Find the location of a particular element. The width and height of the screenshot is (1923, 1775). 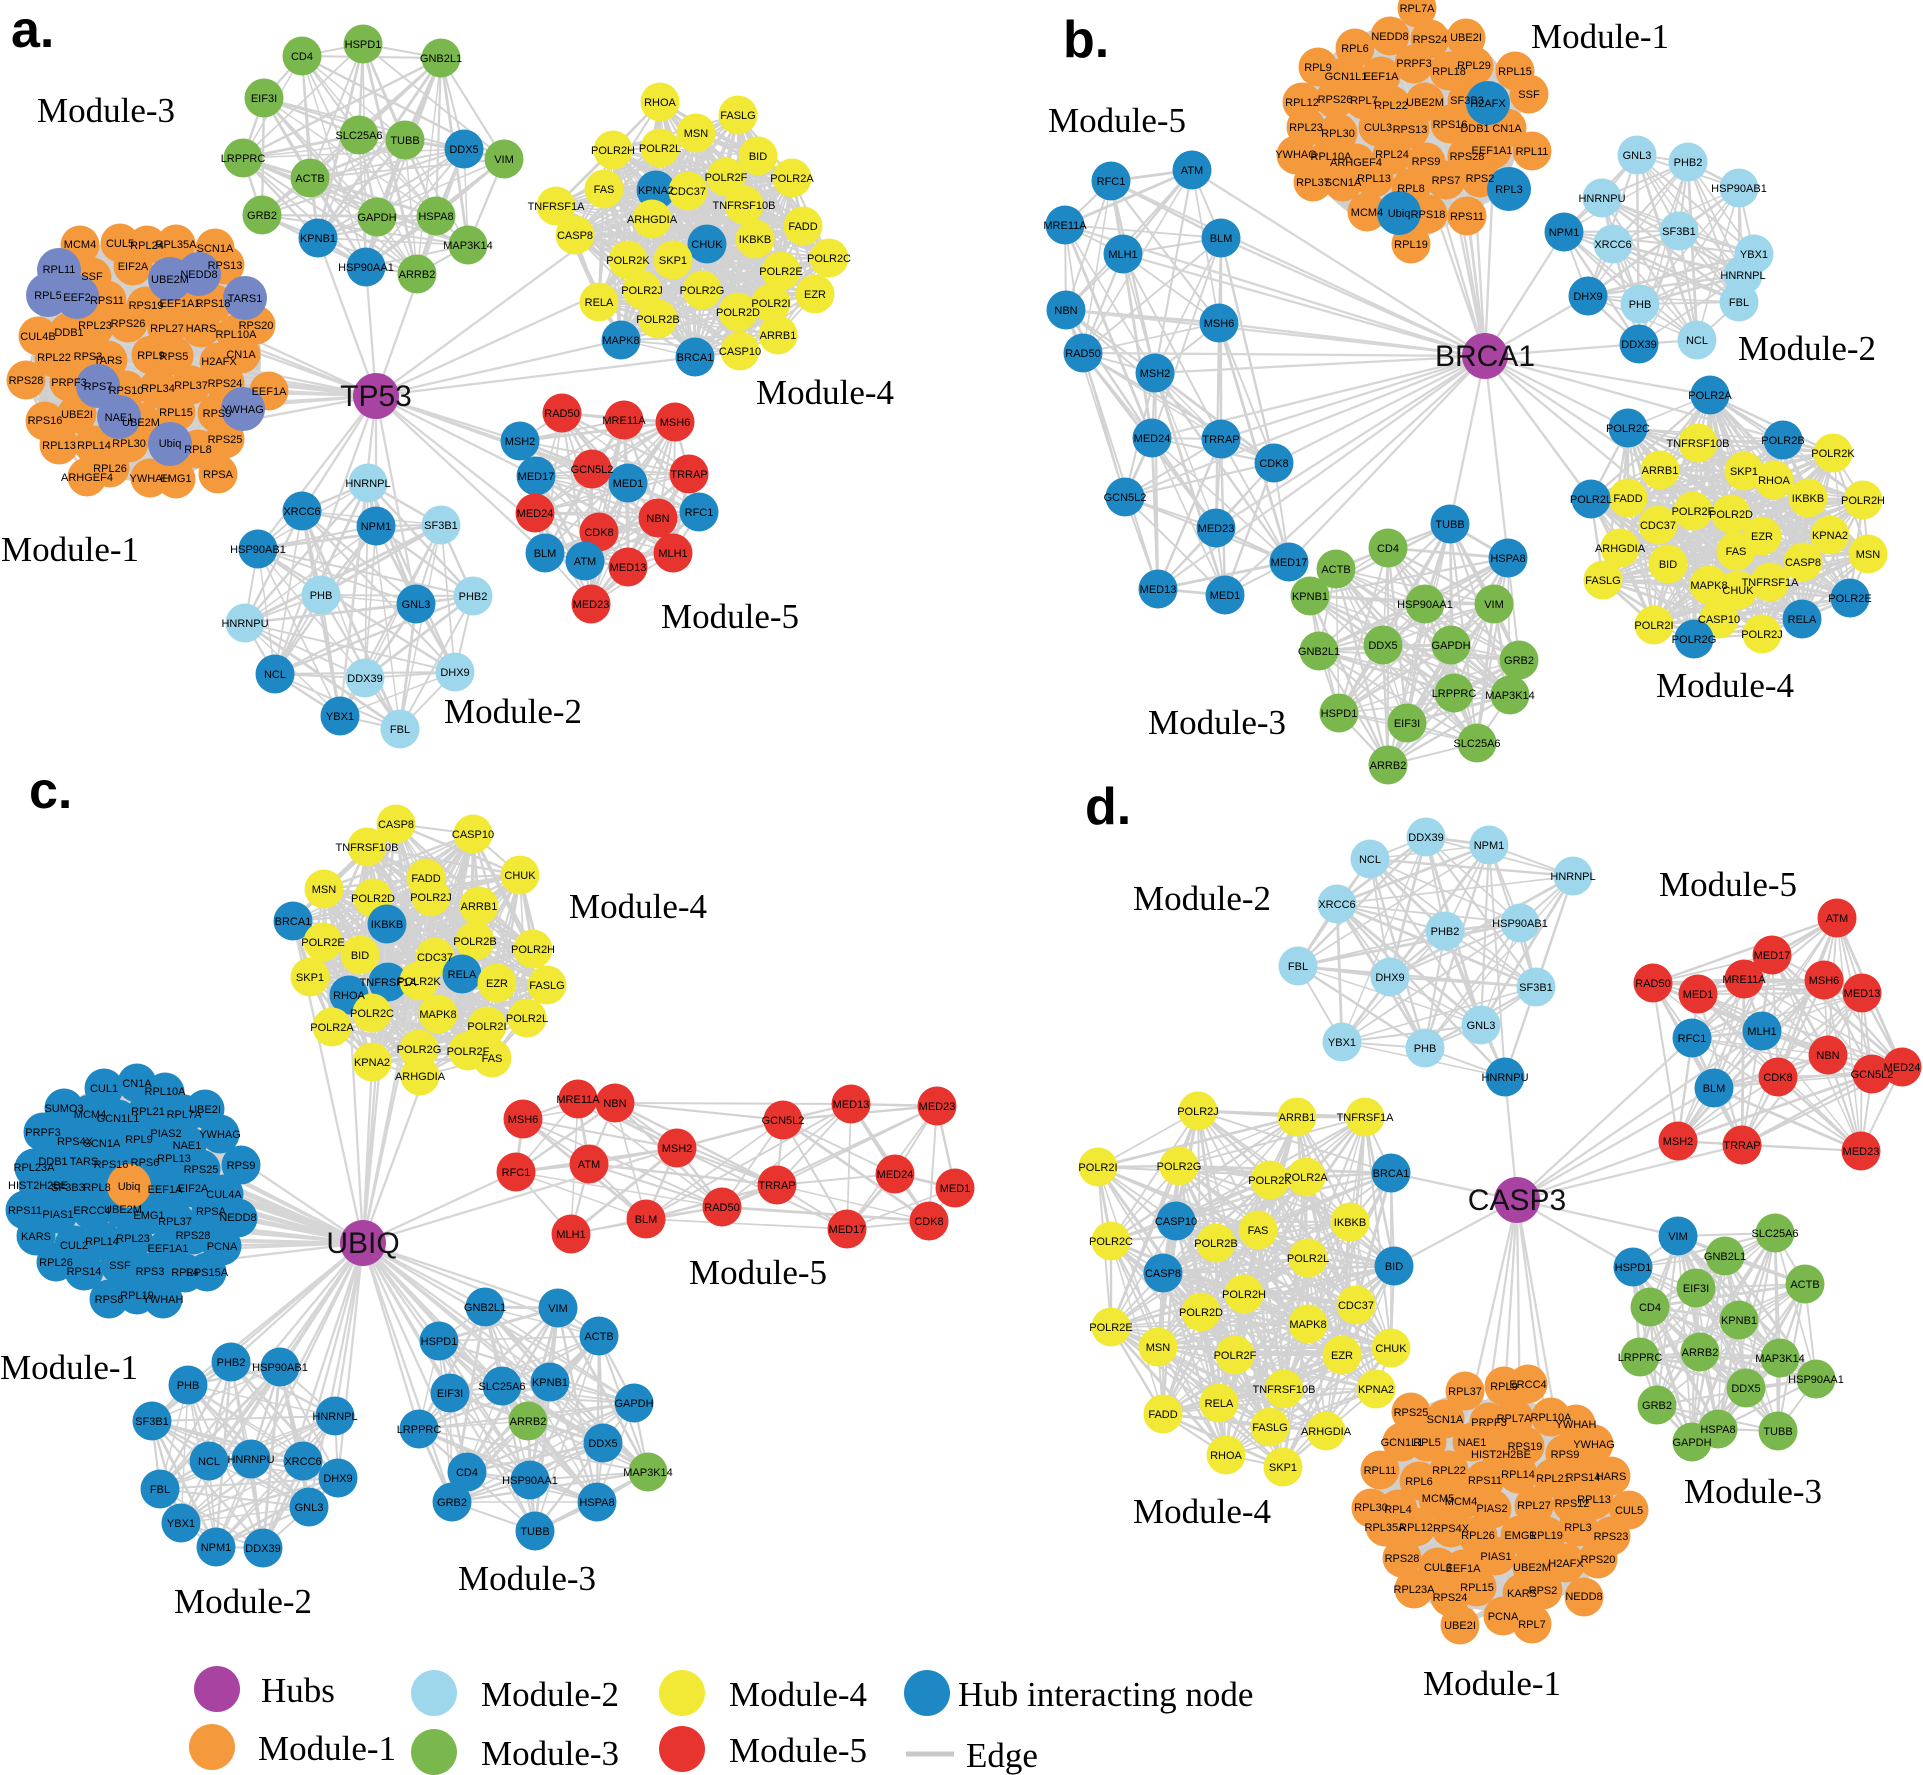

svg-text: HIST2H2BE is located at coordinates (1501, 1455).